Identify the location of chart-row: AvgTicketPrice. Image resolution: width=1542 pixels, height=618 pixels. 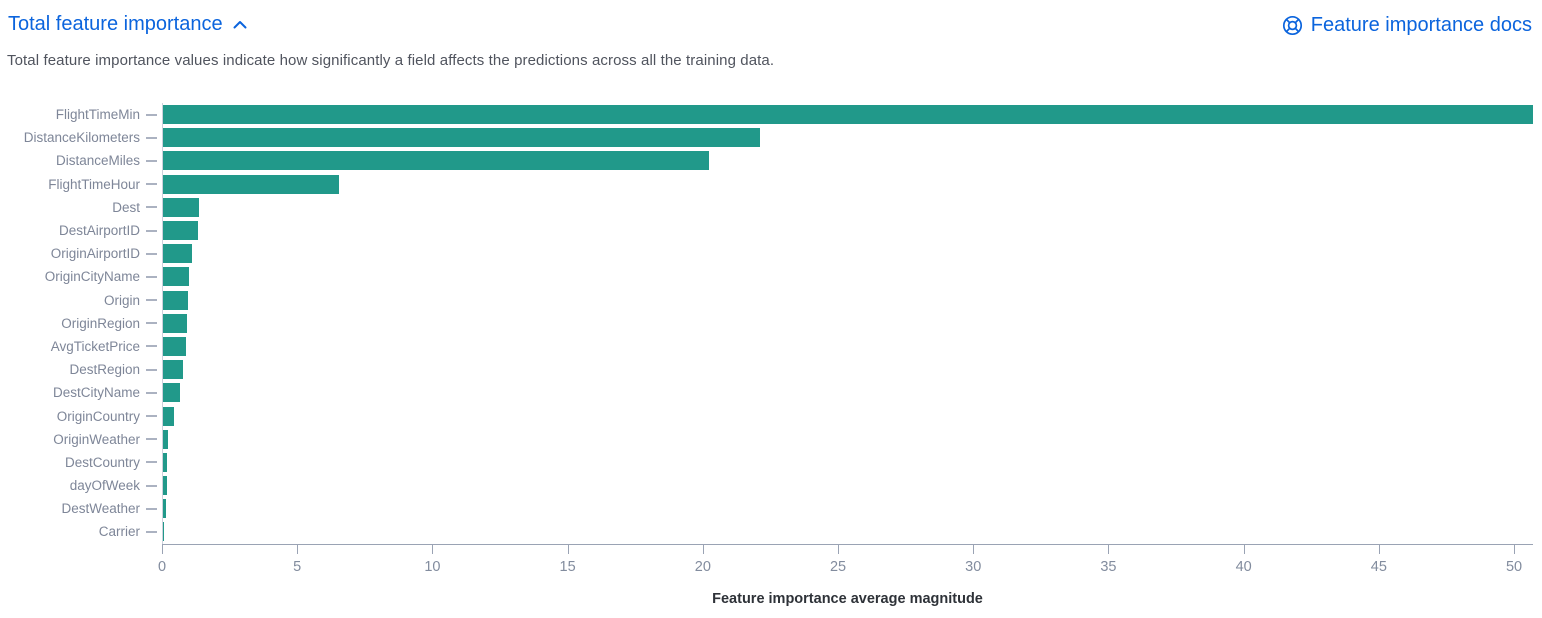
(766, 346).